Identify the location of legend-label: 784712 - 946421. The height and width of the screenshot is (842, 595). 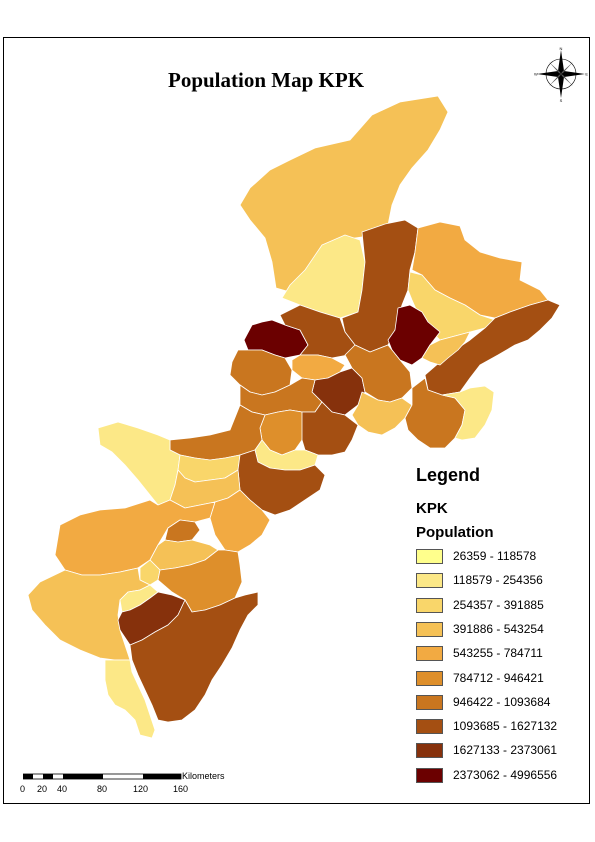
(498, 677).